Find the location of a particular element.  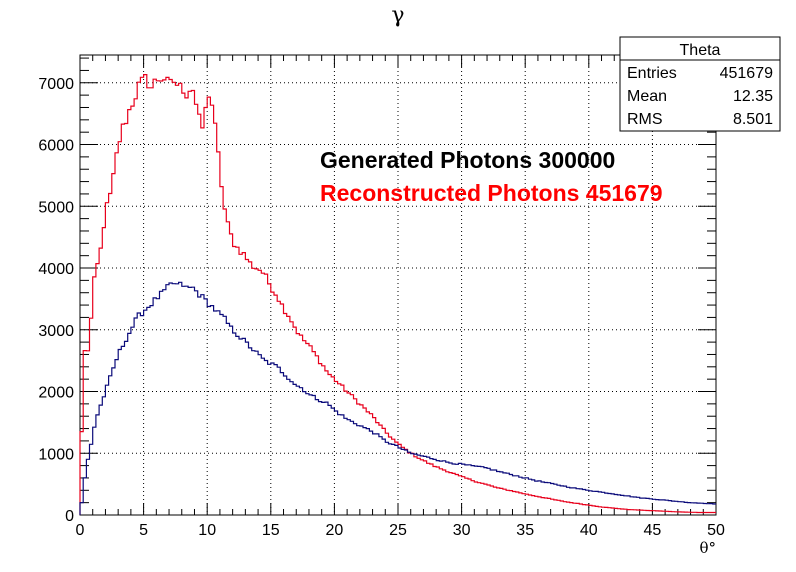

y-tick-label: 7000 is located at coordinates (56, 84).